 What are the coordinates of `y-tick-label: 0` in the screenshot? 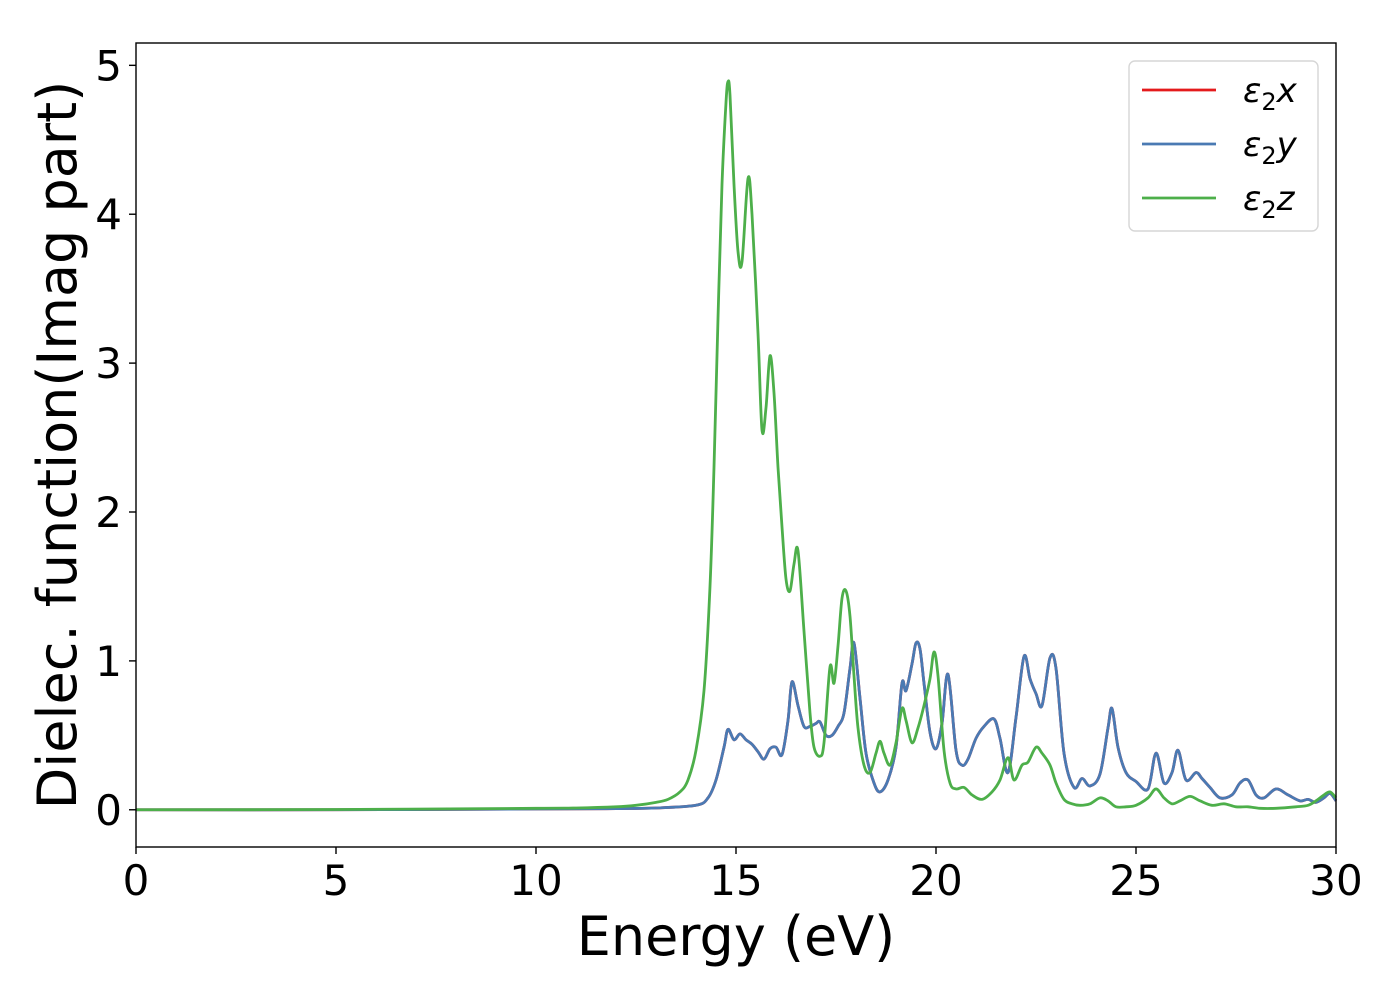 It's located at (108, 810).